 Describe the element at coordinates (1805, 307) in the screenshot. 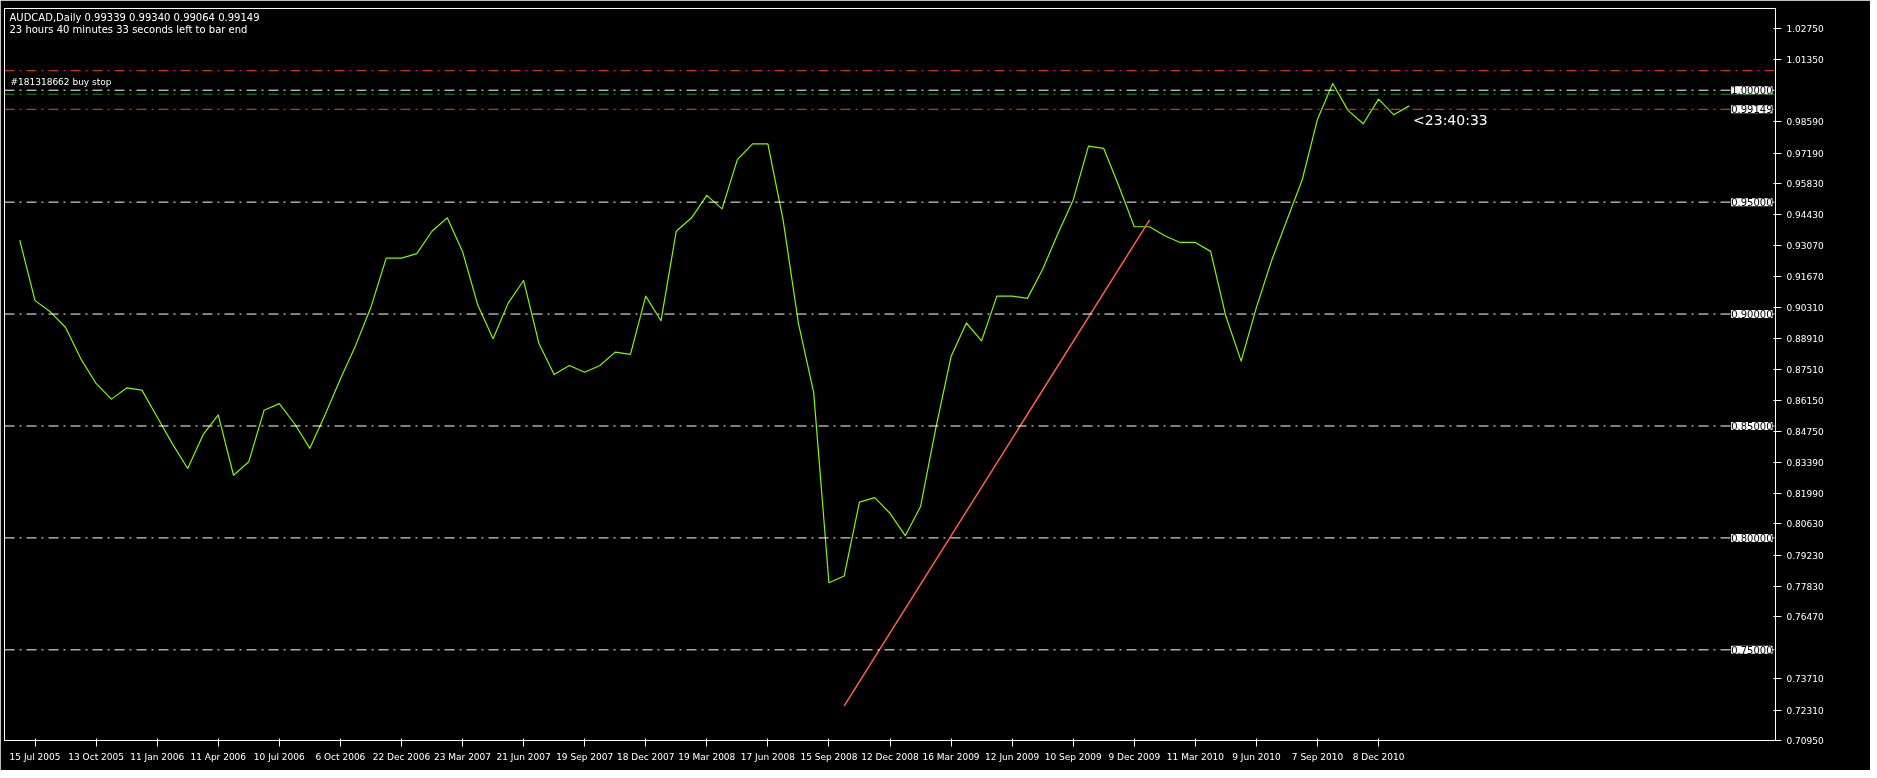

I see `y-tick-label: 0.90310` at that location.